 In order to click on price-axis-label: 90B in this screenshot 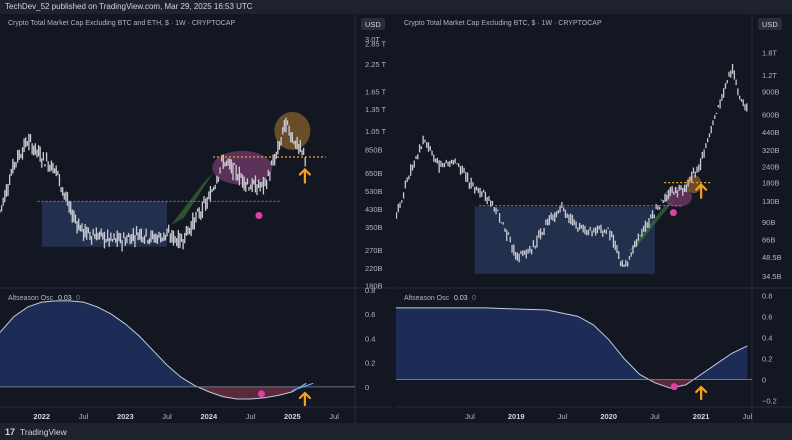, I will do `click(768, 222)`.